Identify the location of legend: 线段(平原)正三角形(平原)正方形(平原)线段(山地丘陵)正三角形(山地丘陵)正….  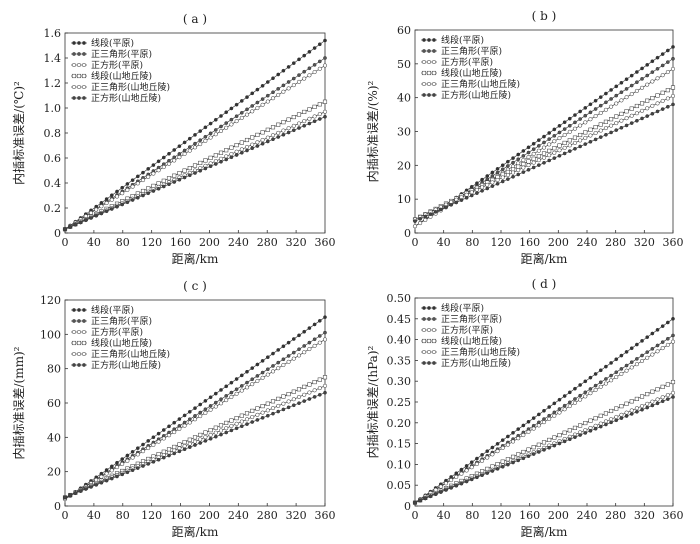
(470, 335).